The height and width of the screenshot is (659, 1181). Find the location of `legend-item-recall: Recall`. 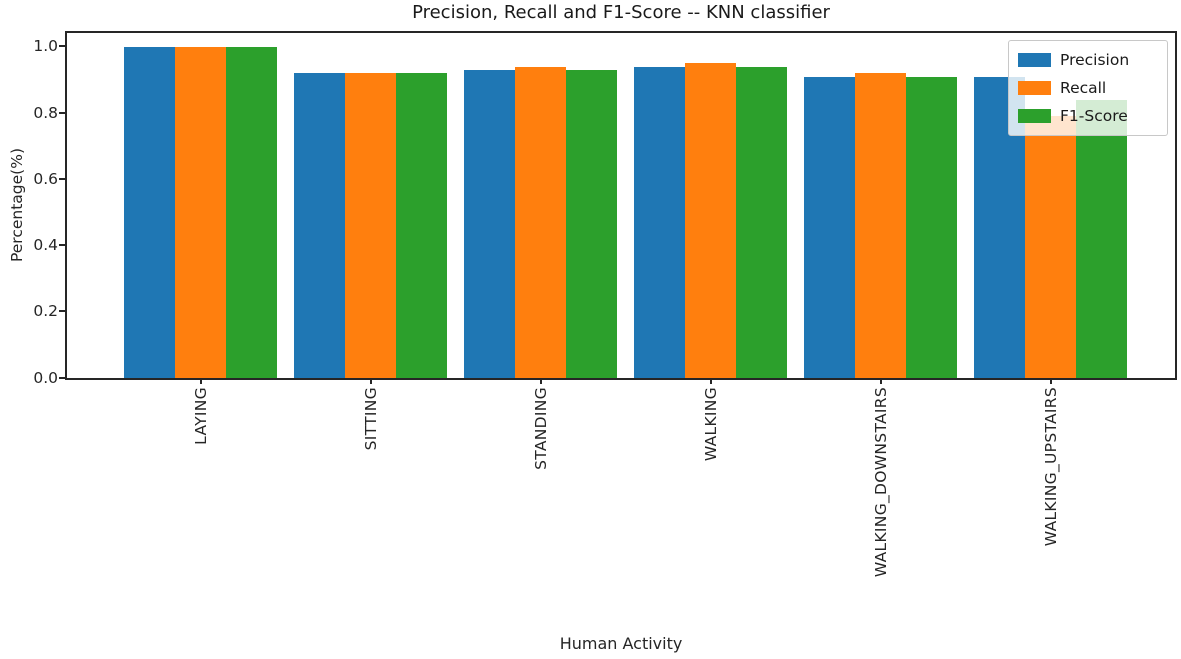

legend-item-recall: Recall is located at coordinates (1088, 88).